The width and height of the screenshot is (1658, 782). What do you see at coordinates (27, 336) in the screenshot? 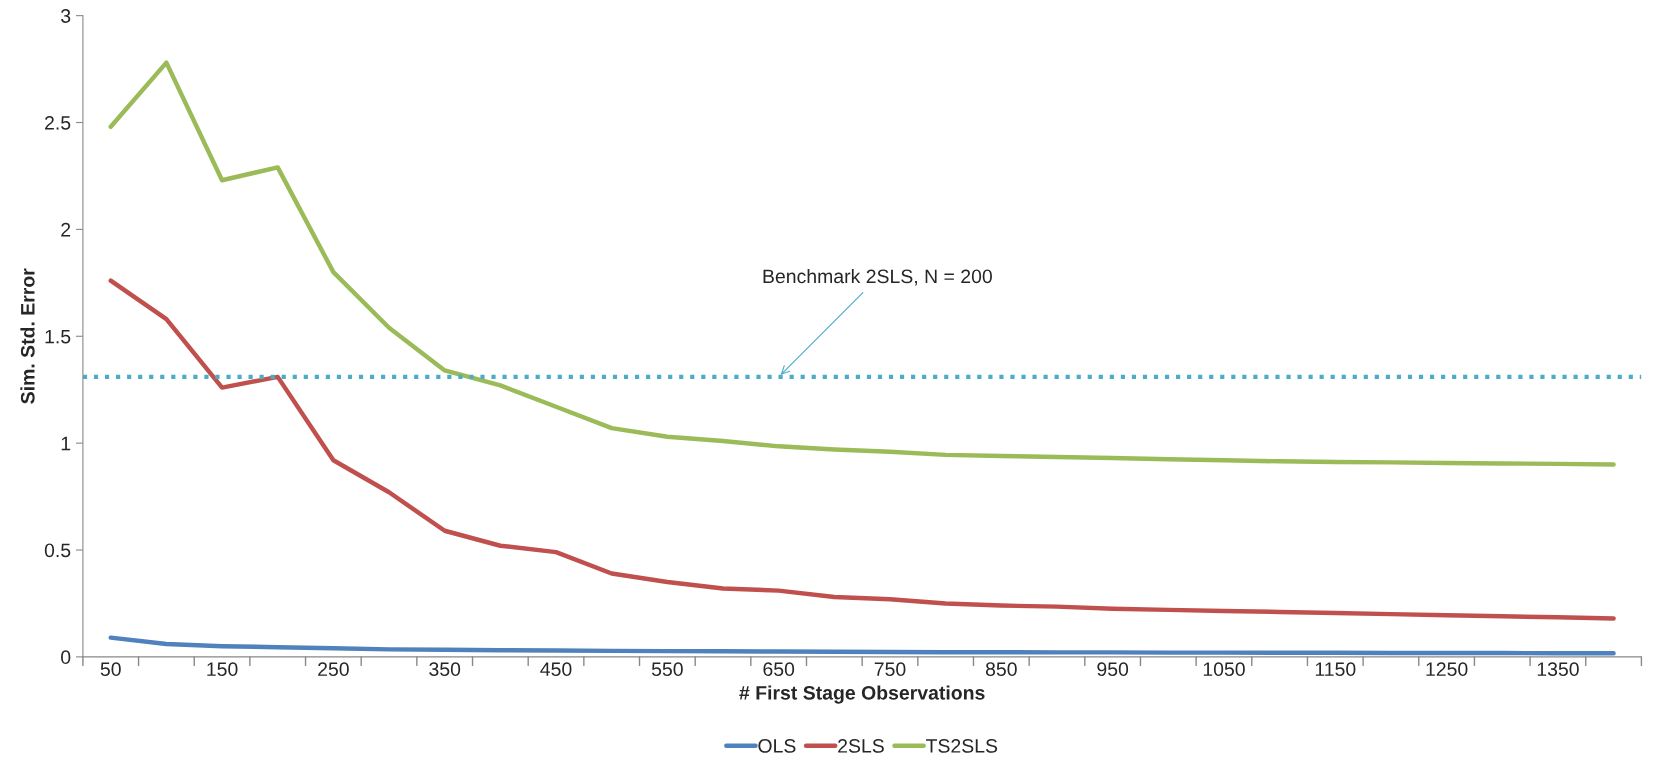
I see `y-axis-title: Sim. Std. Error` at bounding box center [27, 336].